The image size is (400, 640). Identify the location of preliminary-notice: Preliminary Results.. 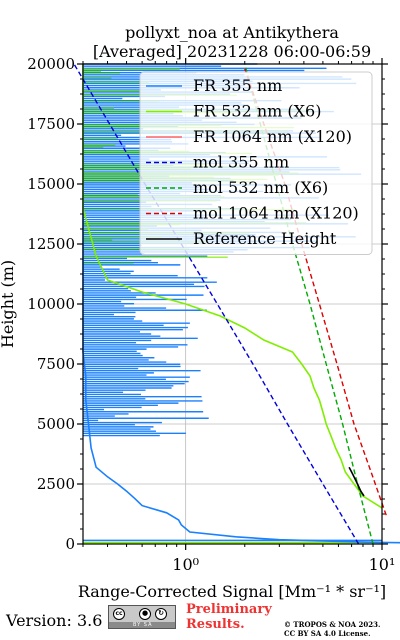
(229, 617).